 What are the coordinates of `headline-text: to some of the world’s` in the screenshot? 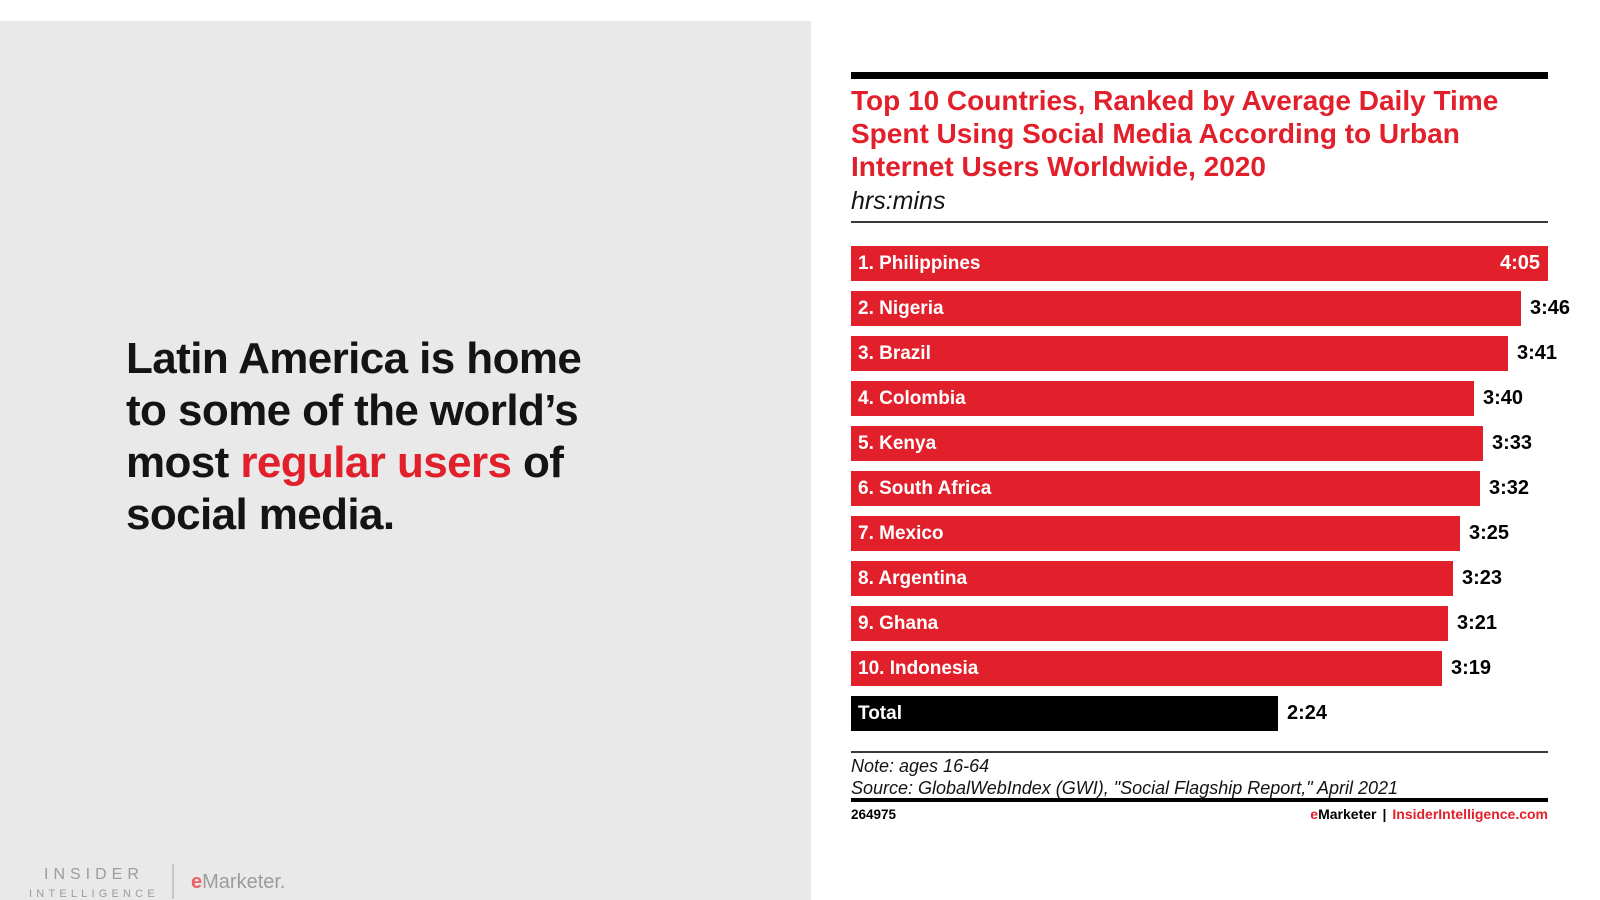 It's located at (352, 410).